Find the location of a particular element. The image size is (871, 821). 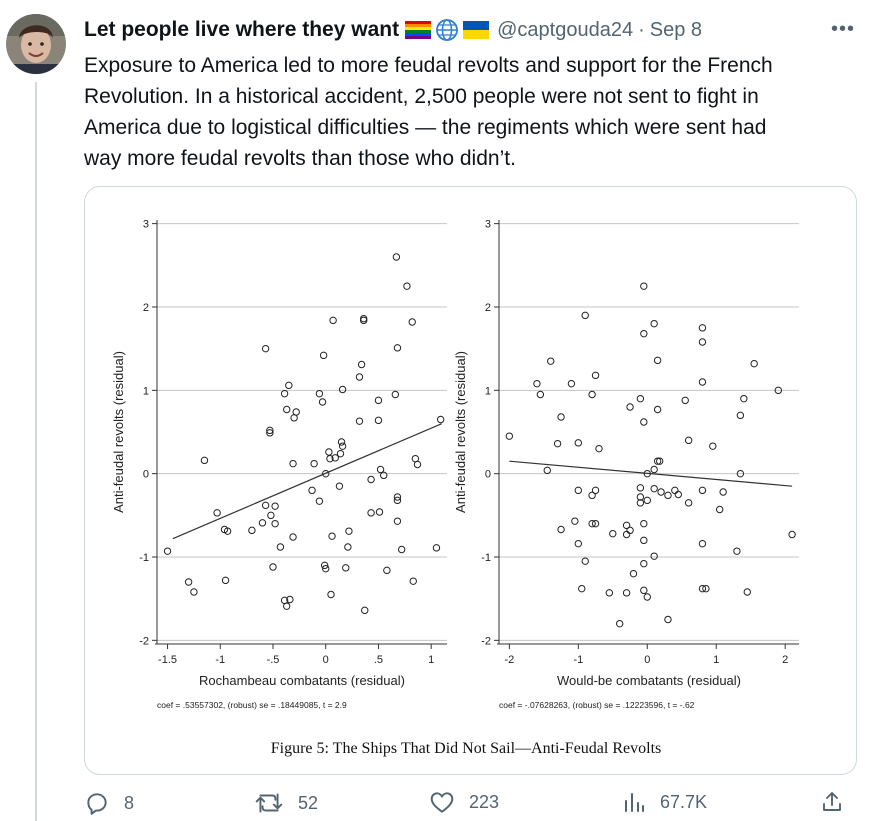

retweet-button: 52 is located at coordinates (286, 803).